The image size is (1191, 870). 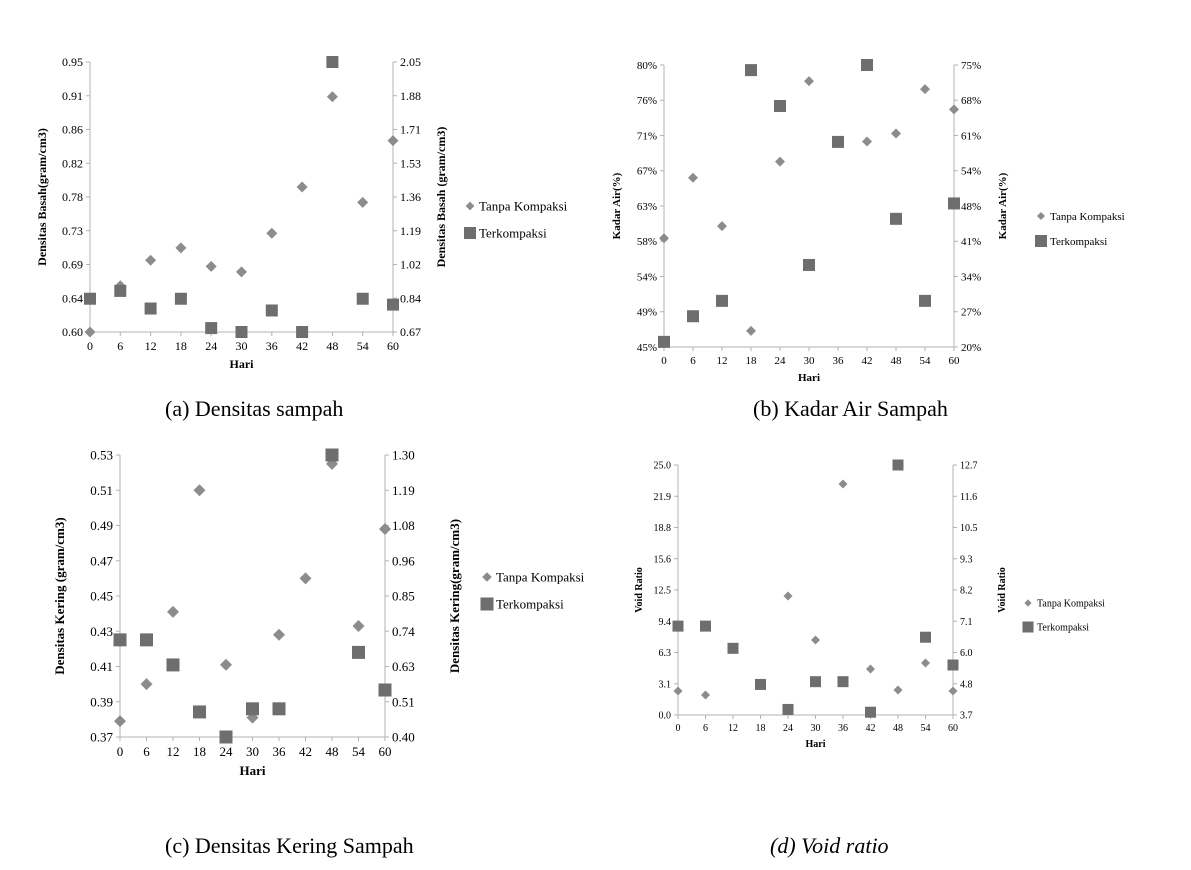 I want to click on y2-axis-label: Void Ratio, so click(x=1002, y=589).